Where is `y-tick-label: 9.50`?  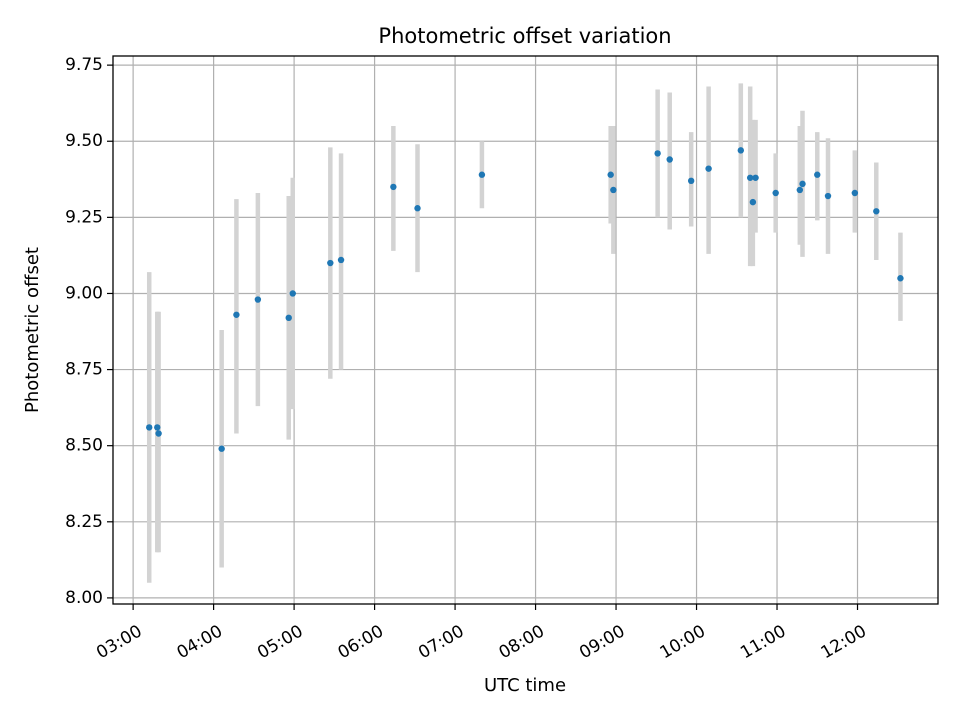
y-tick-label: 9.50 is located at coordinates (84, 141).